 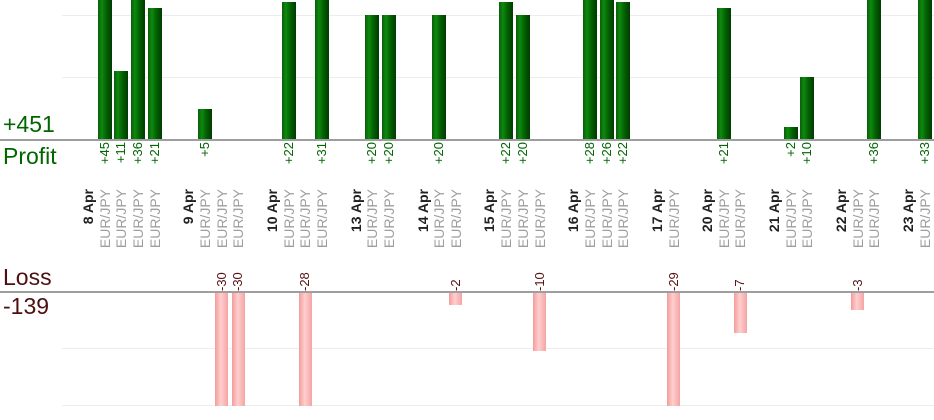 I want to click on date-label: 8 Apr, so click(x=88, y=207).